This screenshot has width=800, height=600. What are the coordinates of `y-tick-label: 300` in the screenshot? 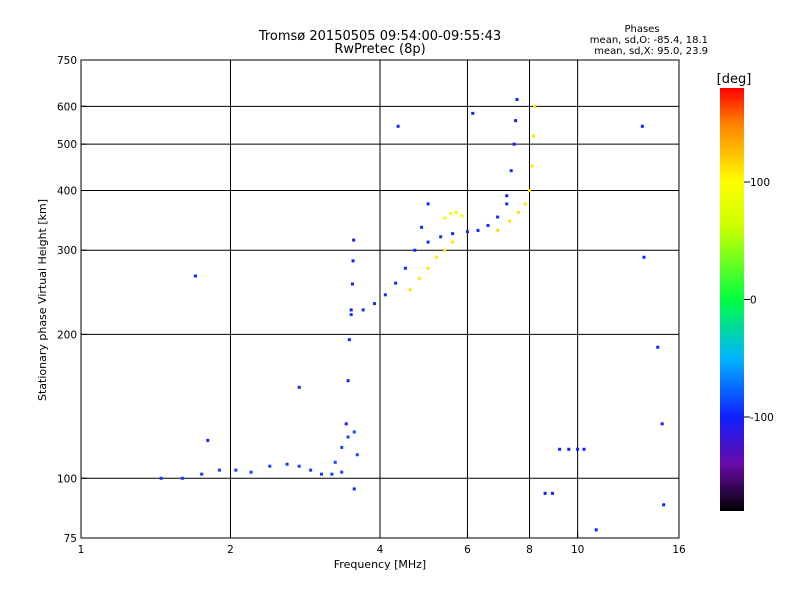 It's located at (67, 251).